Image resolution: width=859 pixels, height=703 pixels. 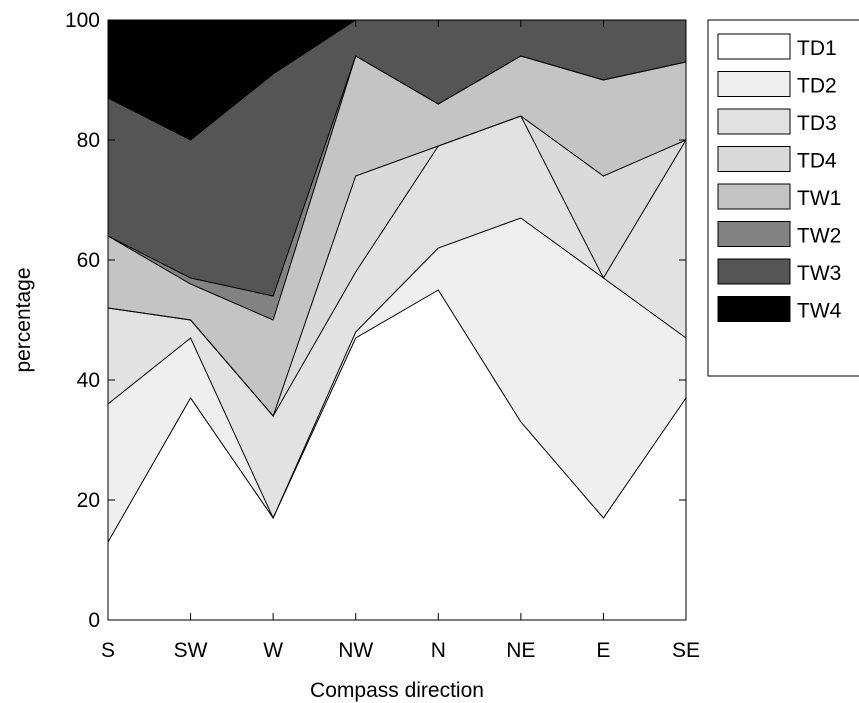 I want to click on y-tick-label: 40, so click(x=88, y=380).